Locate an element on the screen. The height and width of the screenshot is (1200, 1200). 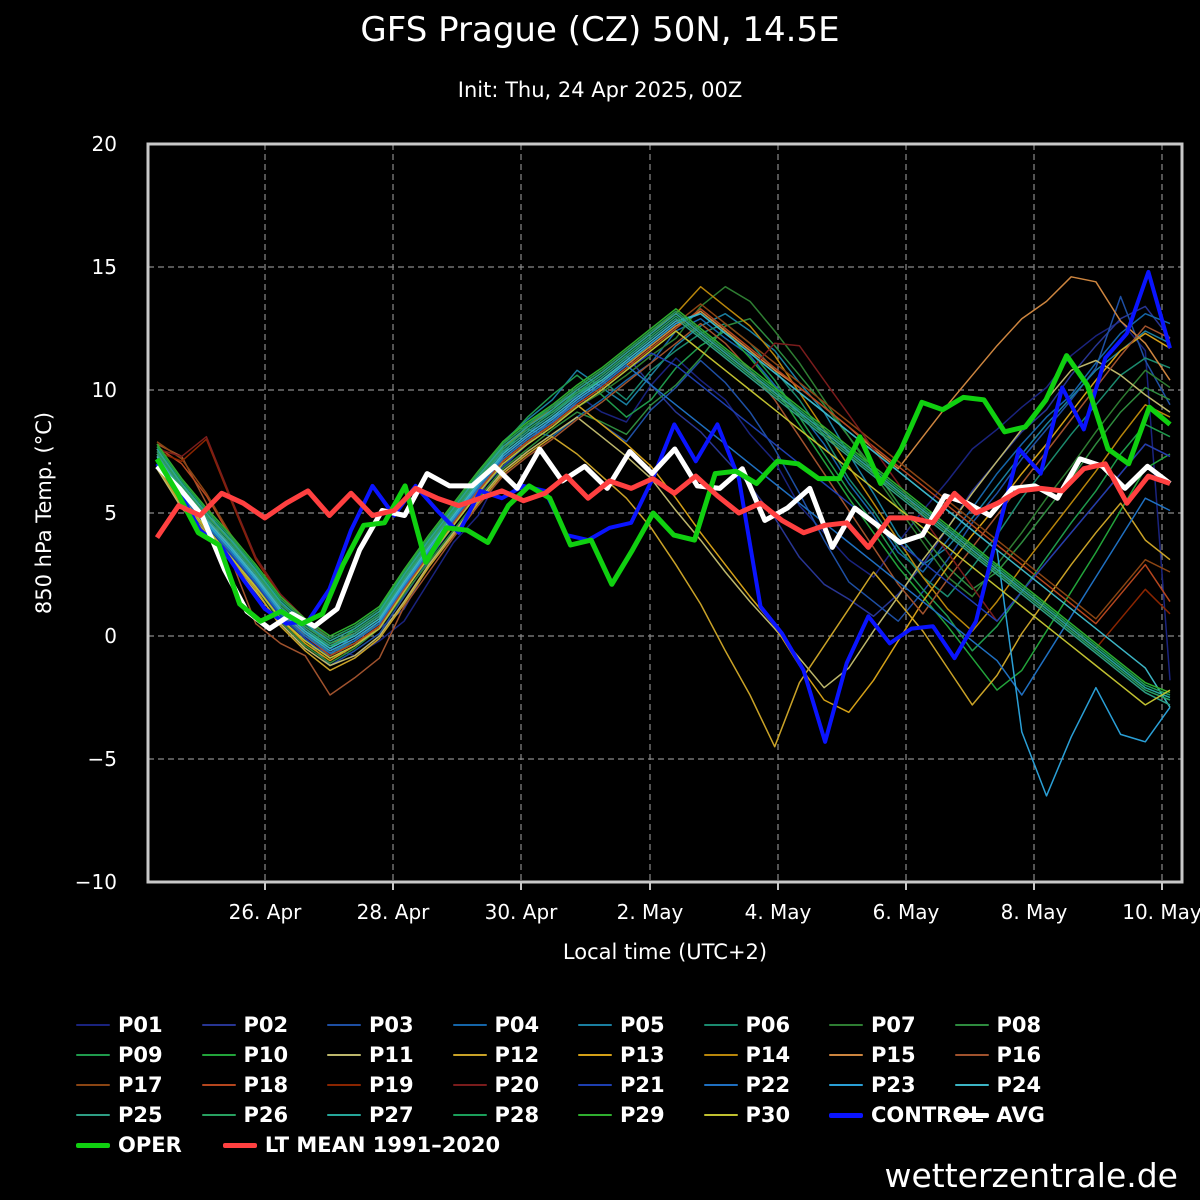
legend-item: P10 is located at coordinates (245, 1055).